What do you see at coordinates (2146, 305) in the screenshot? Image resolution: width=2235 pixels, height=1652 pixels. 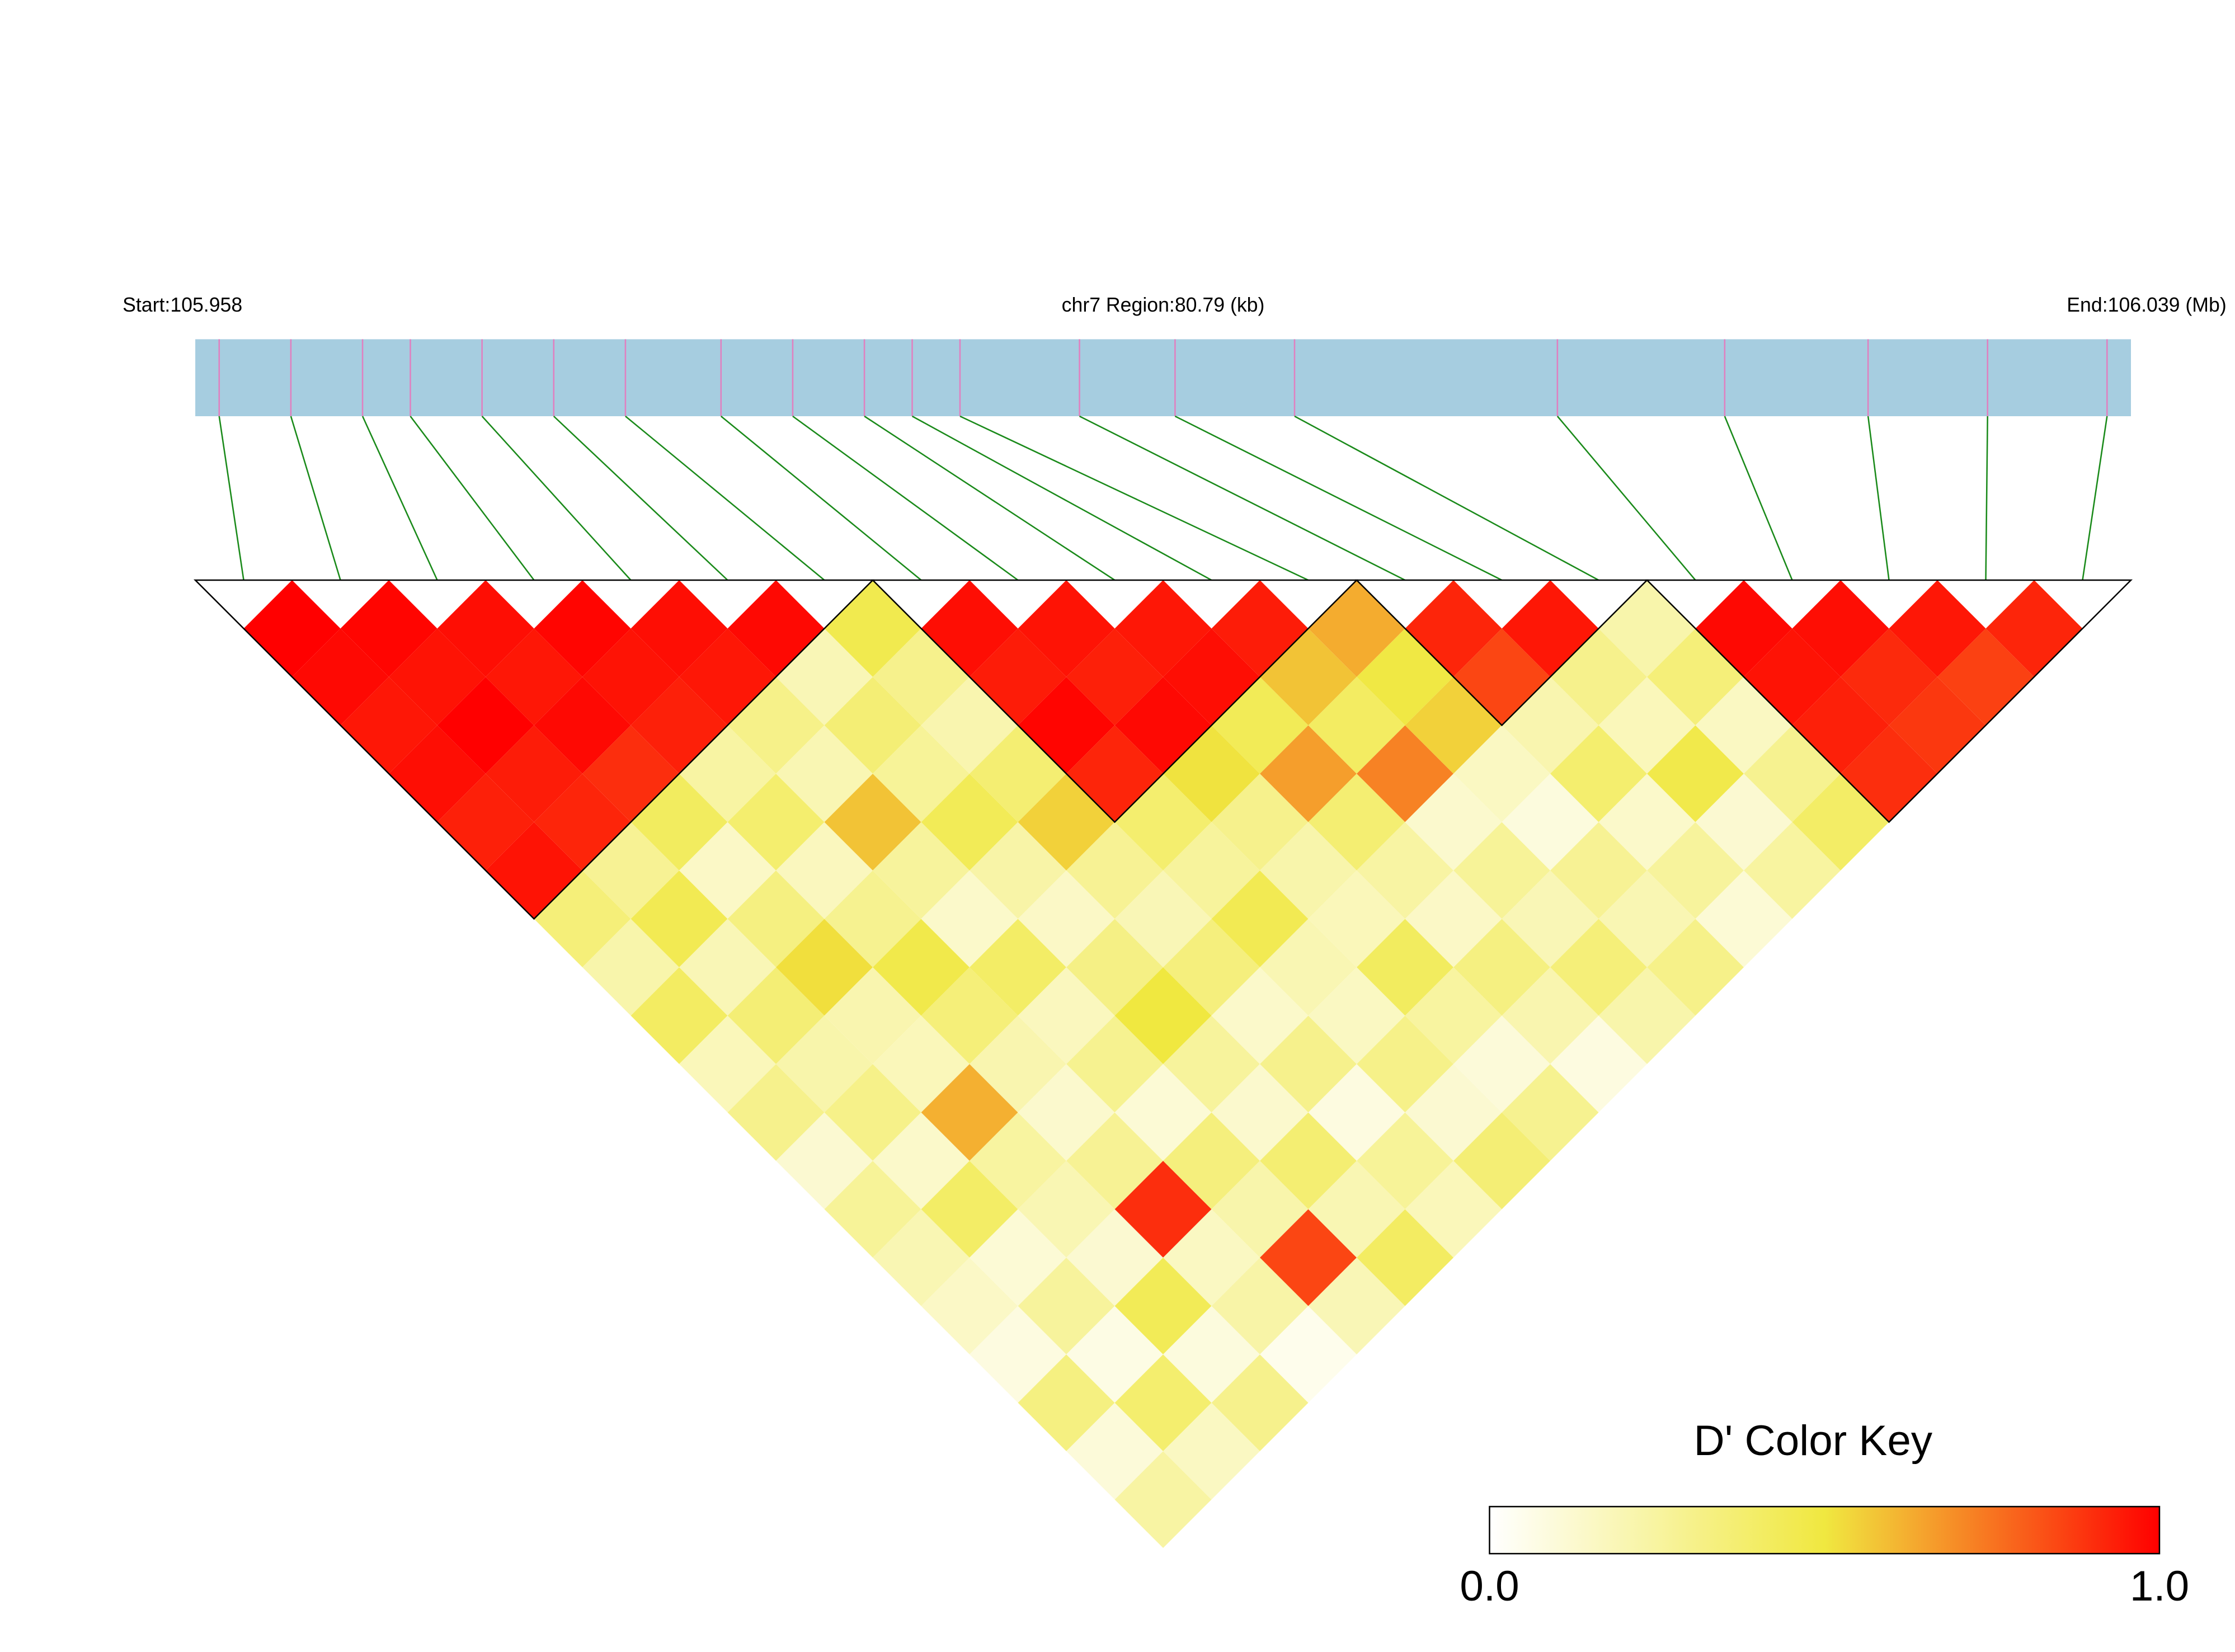 I see `end-label: End:106.039 (Mb)` at bounding box center [2146, 305].